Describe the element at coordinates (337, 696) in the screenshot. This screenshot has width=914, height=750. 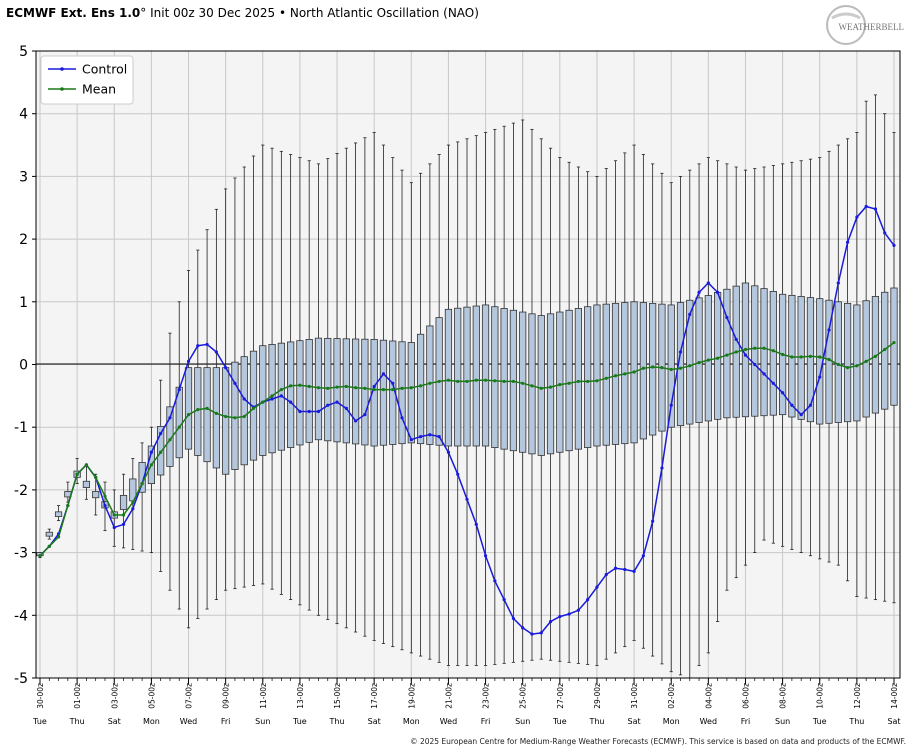
I see `x-tick-label: 15-00z` at that location.